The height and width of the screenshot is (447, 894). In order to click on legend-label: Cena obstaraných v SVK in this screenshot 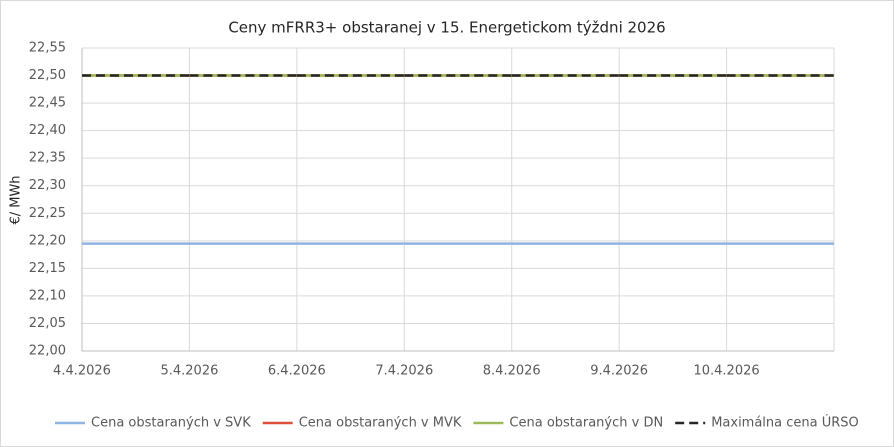, I will do `click(171, 423)`.